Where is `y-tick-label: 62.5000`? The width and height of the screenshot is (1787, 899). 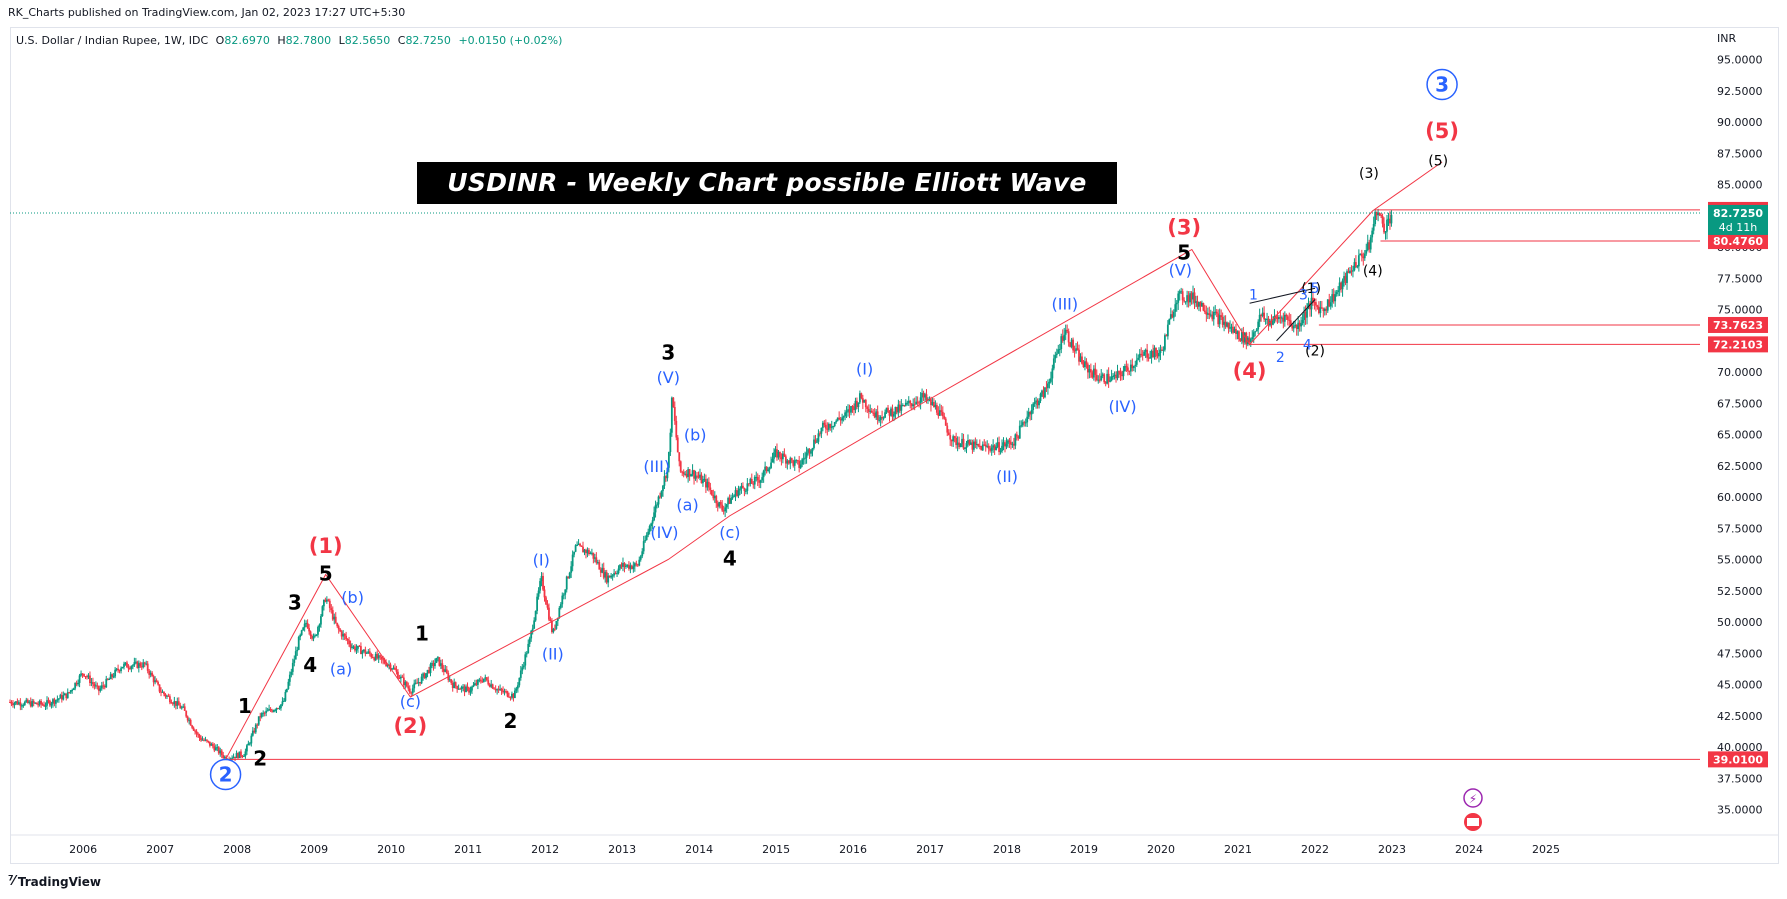 y-tick-label: 62.5000 is located at coordinates (1740, 466).